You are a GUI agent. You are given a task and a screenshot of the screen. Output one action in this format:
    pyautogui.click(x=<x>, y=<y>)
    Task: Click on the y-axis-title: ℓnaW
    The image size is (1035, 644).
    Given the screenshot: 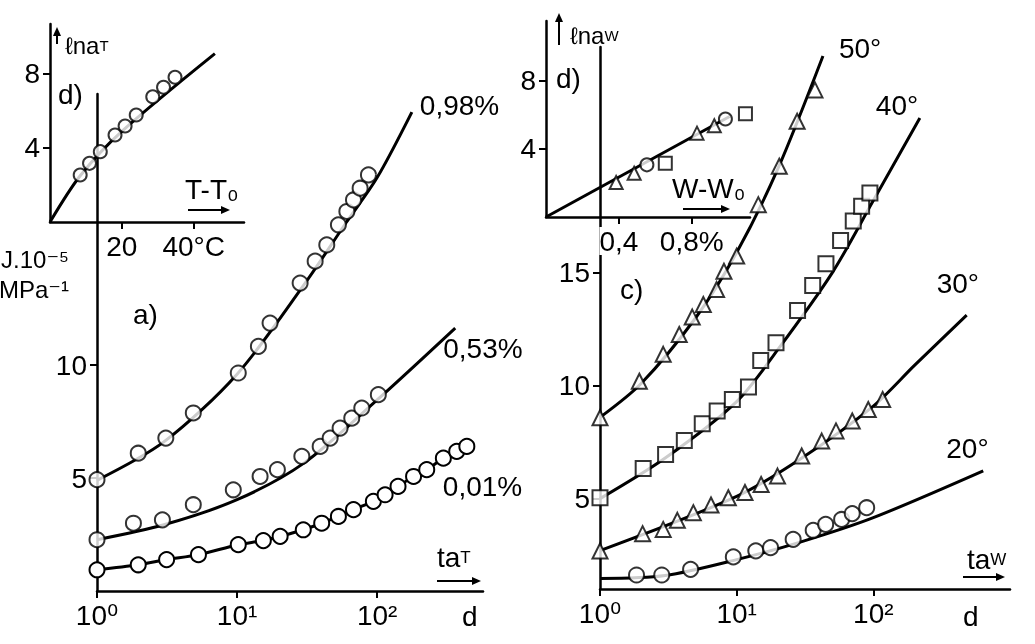 What is the action you would take?
    pyautogui.click(x=595, y=35)
    